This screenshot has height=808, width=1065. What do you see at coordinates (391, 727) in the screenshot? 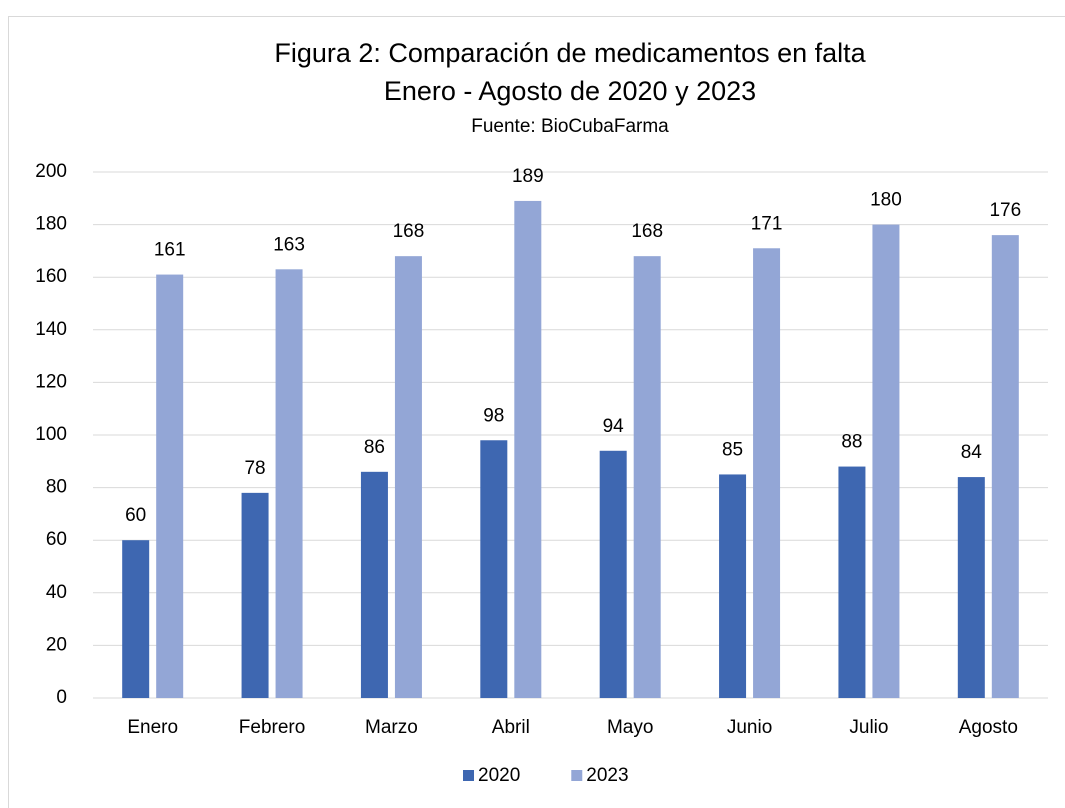
I see `x-tick-label: Marzo` at bounding box center [391, 727].